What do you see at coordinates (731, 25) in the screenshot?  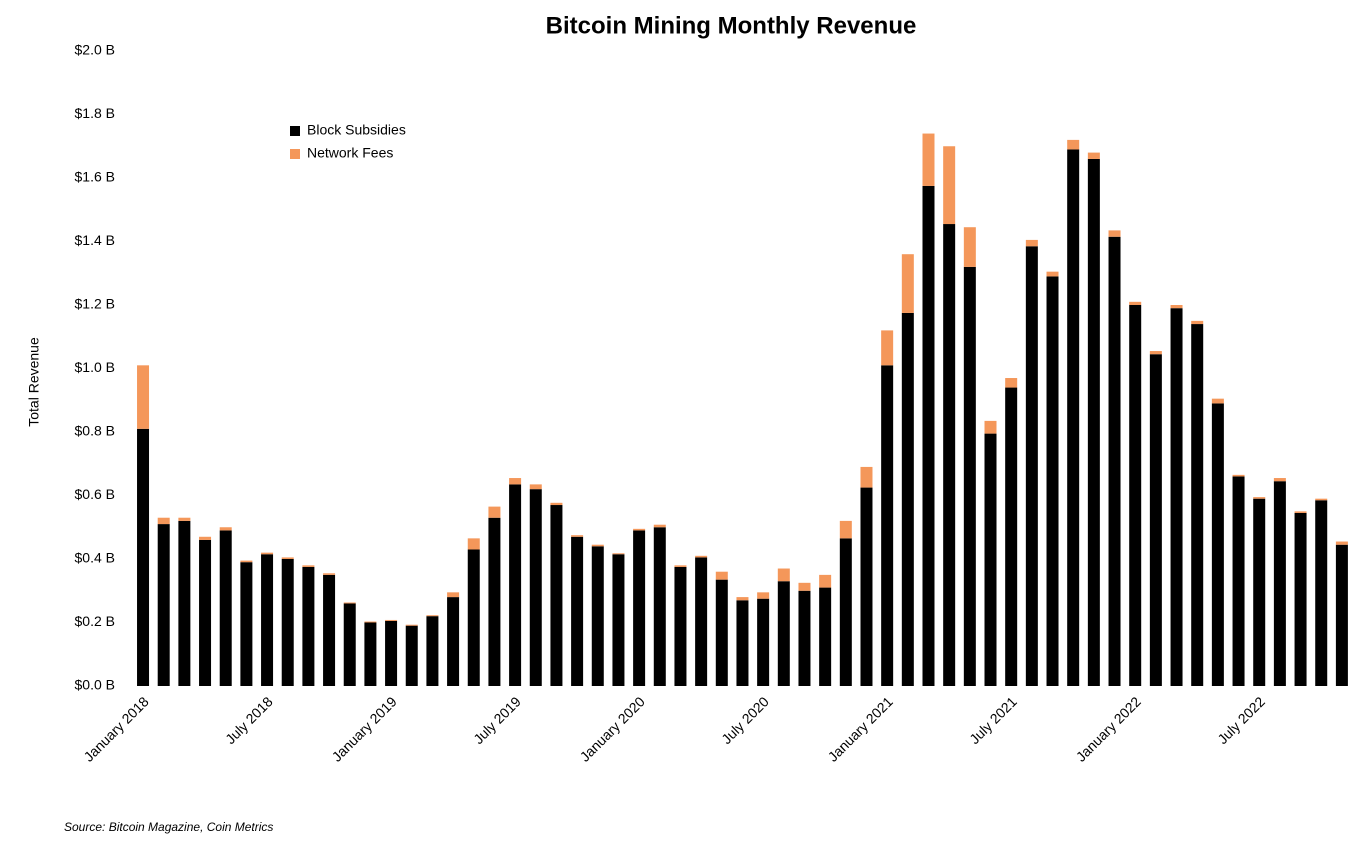 I see `chart-title: Bitcoin Mining Monthly Revenue` at bounding box center [731, 25].